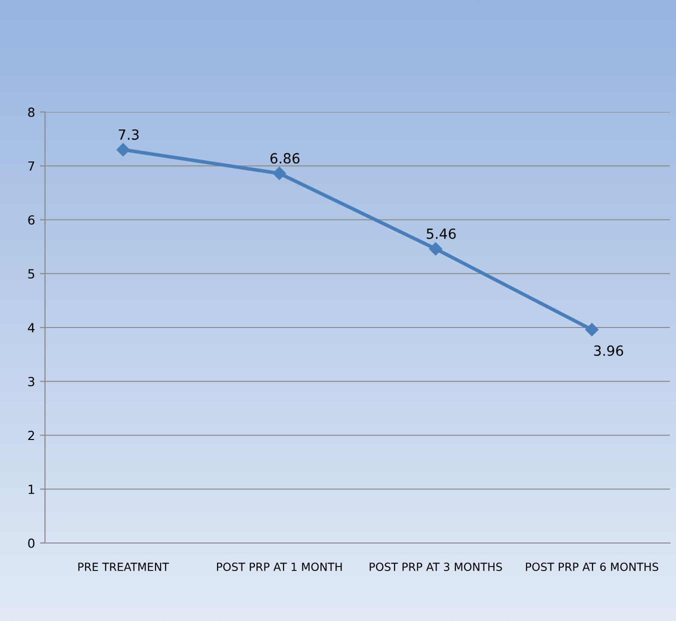  What do you see at coordinates (31, 381) in the screenshot?
I see `y-tick-label: 3` at bounding box center [31, 381].